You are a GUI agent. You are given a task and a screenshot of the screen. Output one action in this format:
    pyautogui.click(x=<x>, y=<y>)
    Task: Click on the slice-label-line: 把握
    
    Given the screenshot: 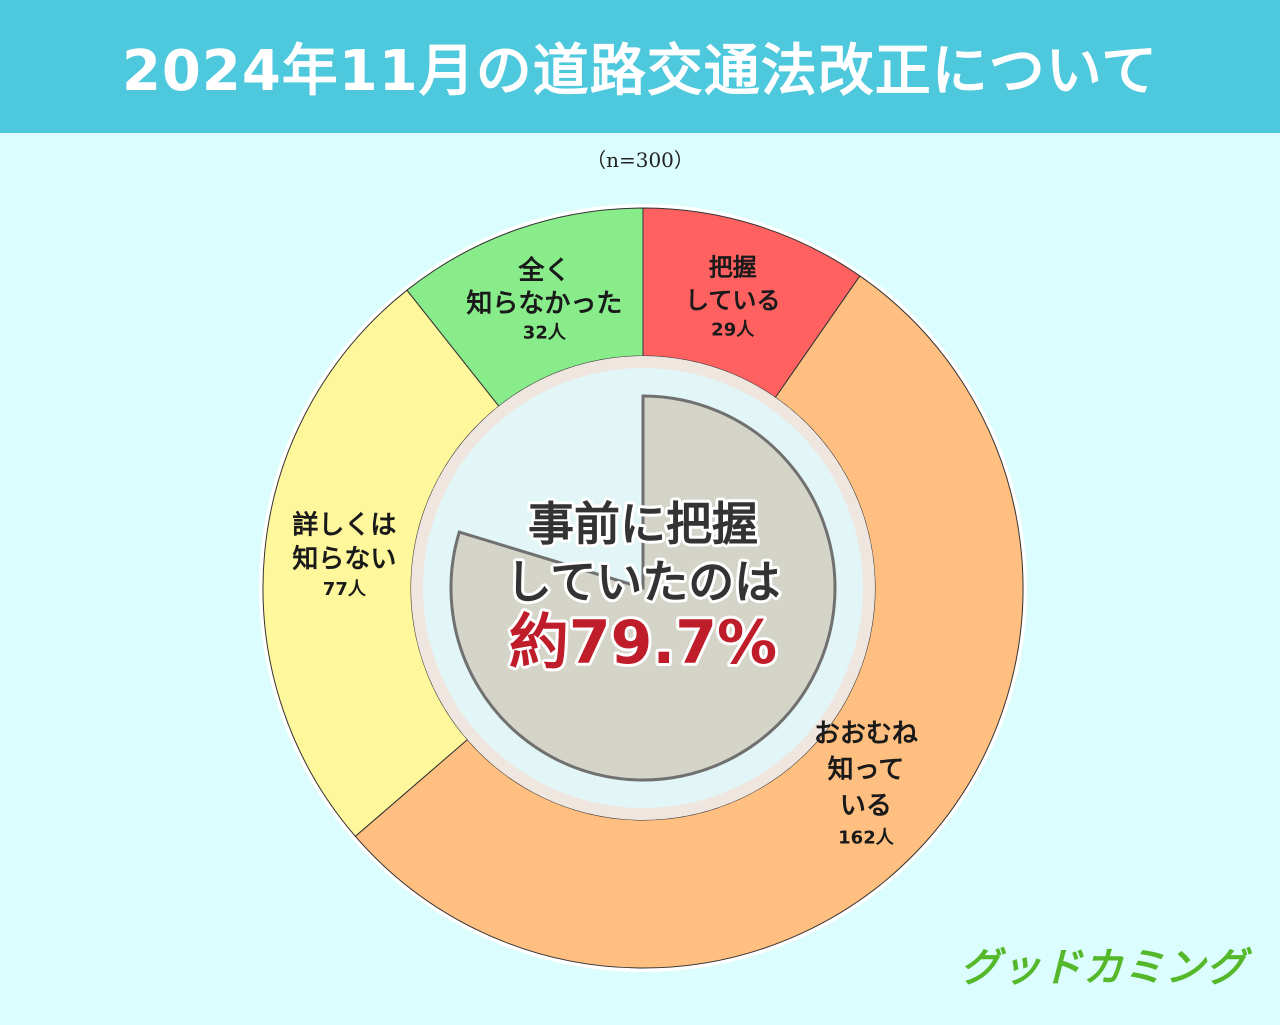 What is the action you would take?
    pyautogui.click(x=733, y=268)
    